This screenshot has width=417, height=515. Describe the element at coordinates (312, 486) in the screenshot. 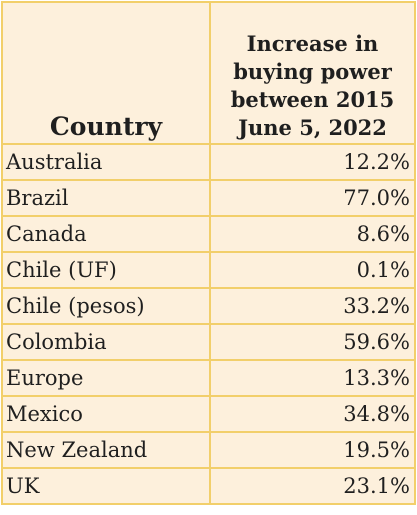

I see `value-cell: 23.1%` at that location.